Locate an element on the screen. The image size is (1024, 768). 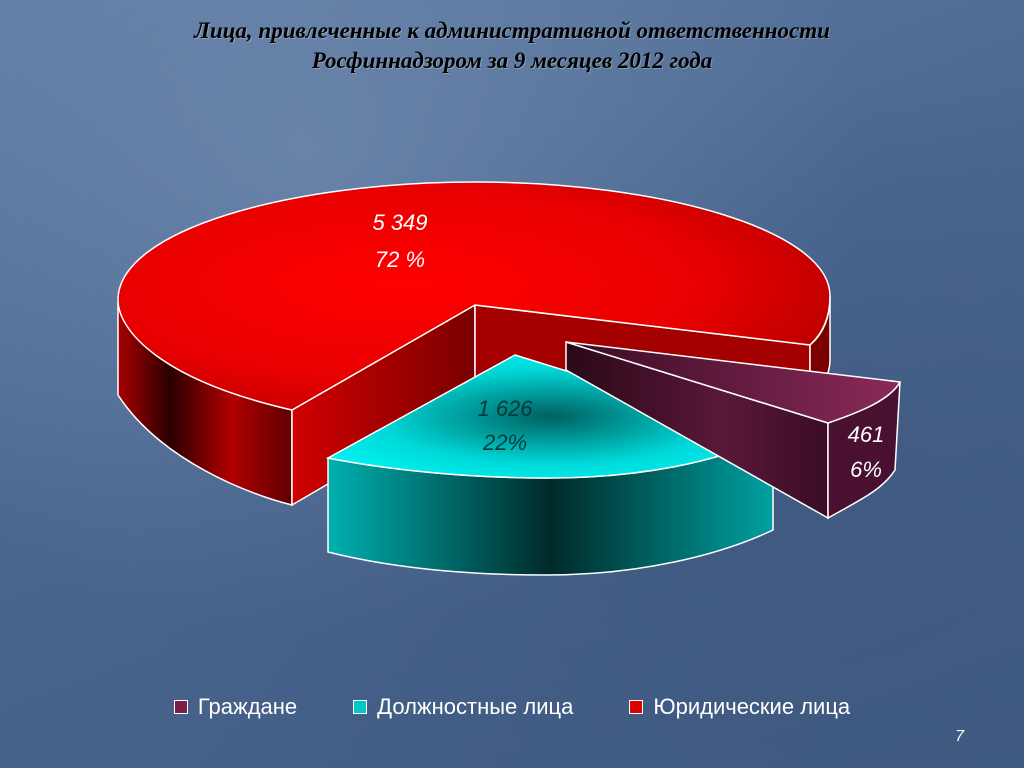
legend-item-citizens: Граждане is located at coordinates (235, 707).